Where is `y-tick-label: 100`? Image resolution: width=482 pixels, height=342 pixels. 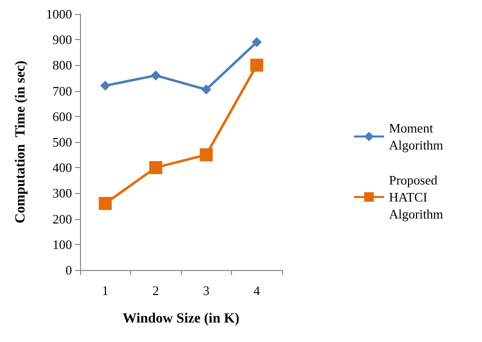
y-tick-label: 100 is located at coordinates (62, 244).